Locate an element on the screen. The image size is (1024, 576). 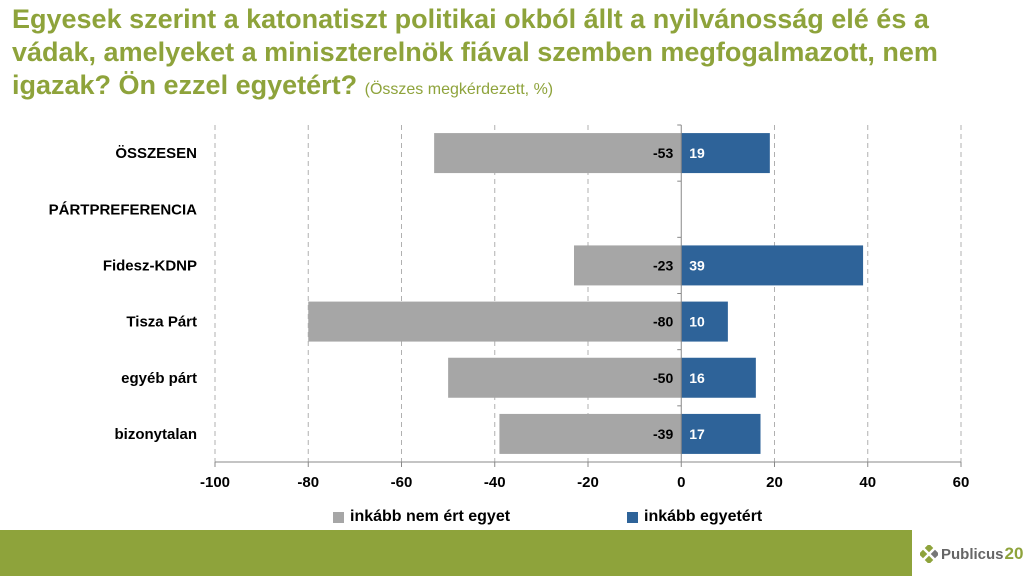
data-label-positive: 16 is located at coordinates (697, 378).